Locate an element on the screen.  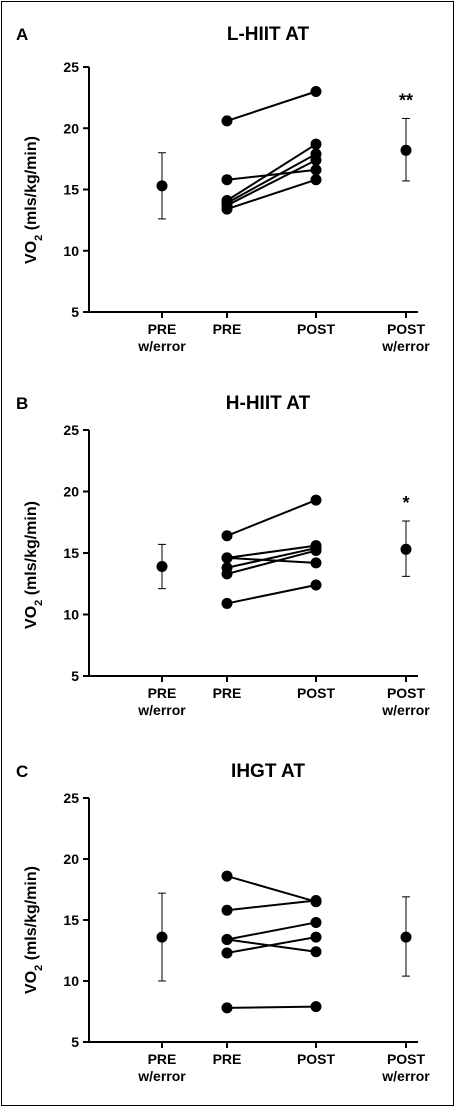
chart-title-B: H-HIIT AT is located at coordinates (268, 403).